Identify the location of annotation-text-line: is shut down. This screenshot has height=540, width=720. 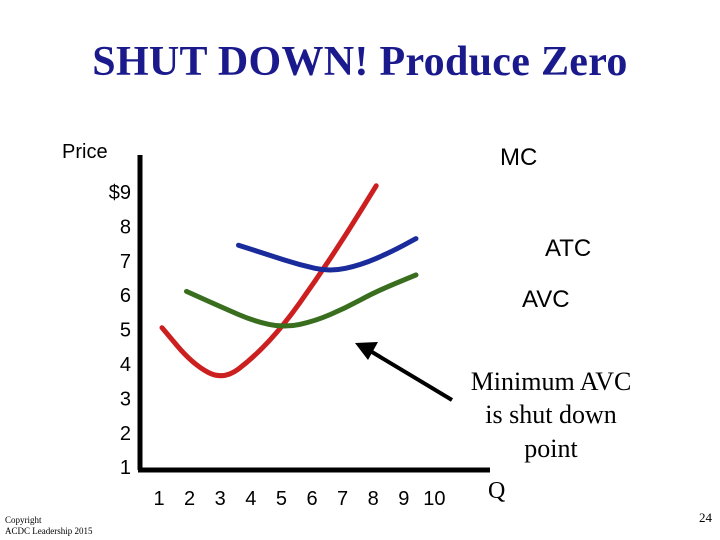
(550, 414).